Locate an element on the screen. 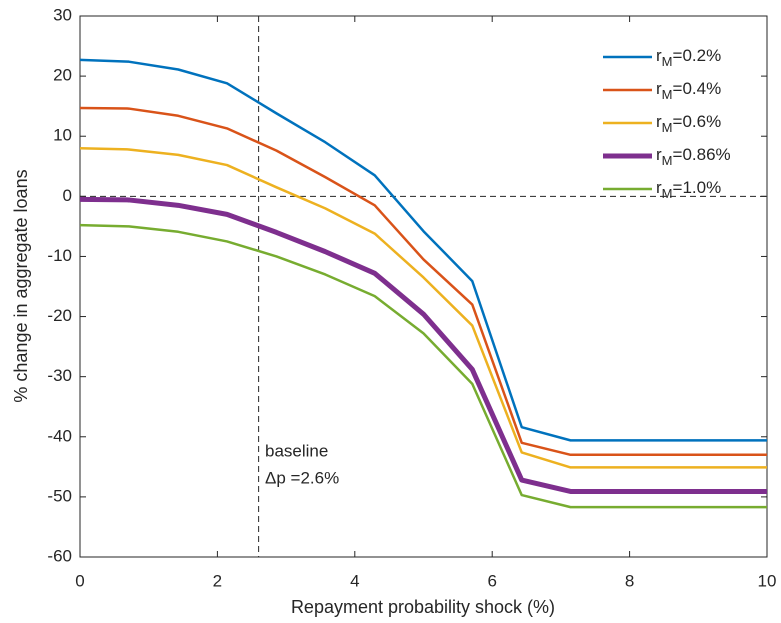  y-tick-label: 0 is located at coordinates (67, 195).